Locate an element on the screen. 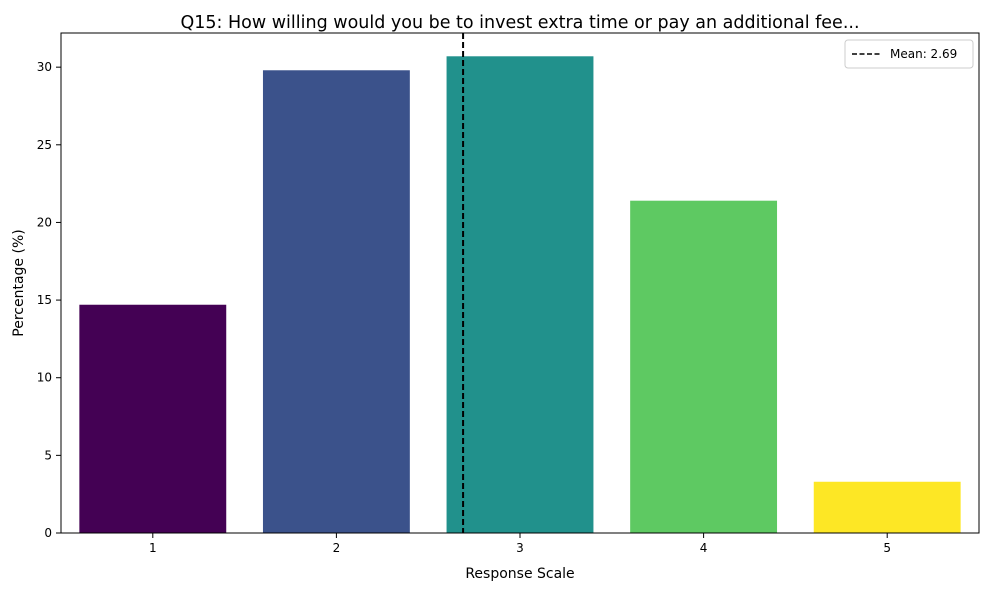  legend-mean-label: Mean: 2.69 is located at coordinates (923, 54).